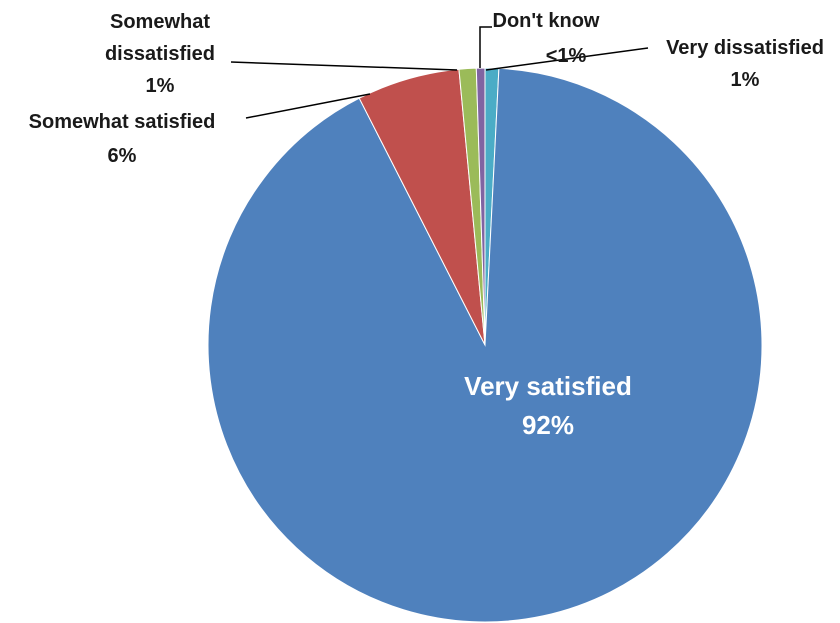 This screenshot has width=840, height=623. I want to click on label-dont-know-pct: <1%, so click(566, 56).